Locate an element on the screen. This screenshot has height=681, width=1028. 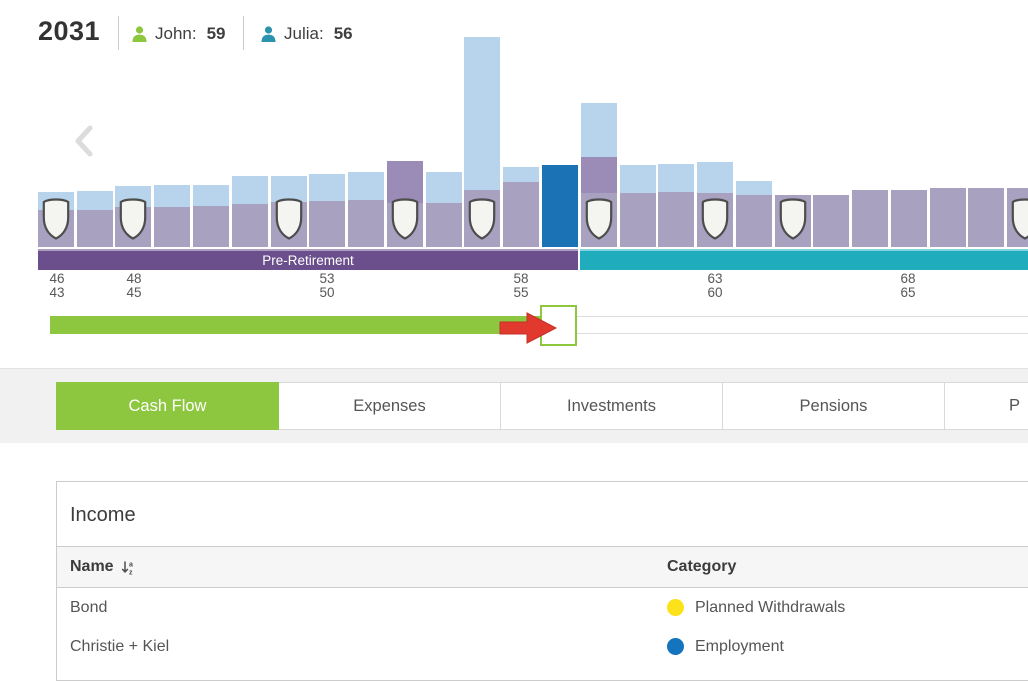
income-table-header: Name a z Category is located at coordinates (542, 567).